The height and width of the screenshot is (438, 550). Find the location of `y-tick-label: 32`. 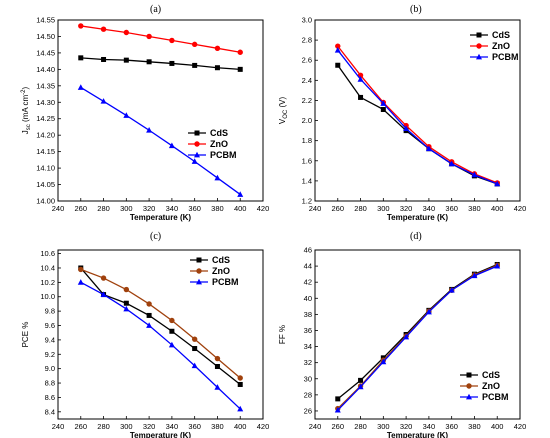

y-tick-label: 32 is located at coordinates (308, 362).